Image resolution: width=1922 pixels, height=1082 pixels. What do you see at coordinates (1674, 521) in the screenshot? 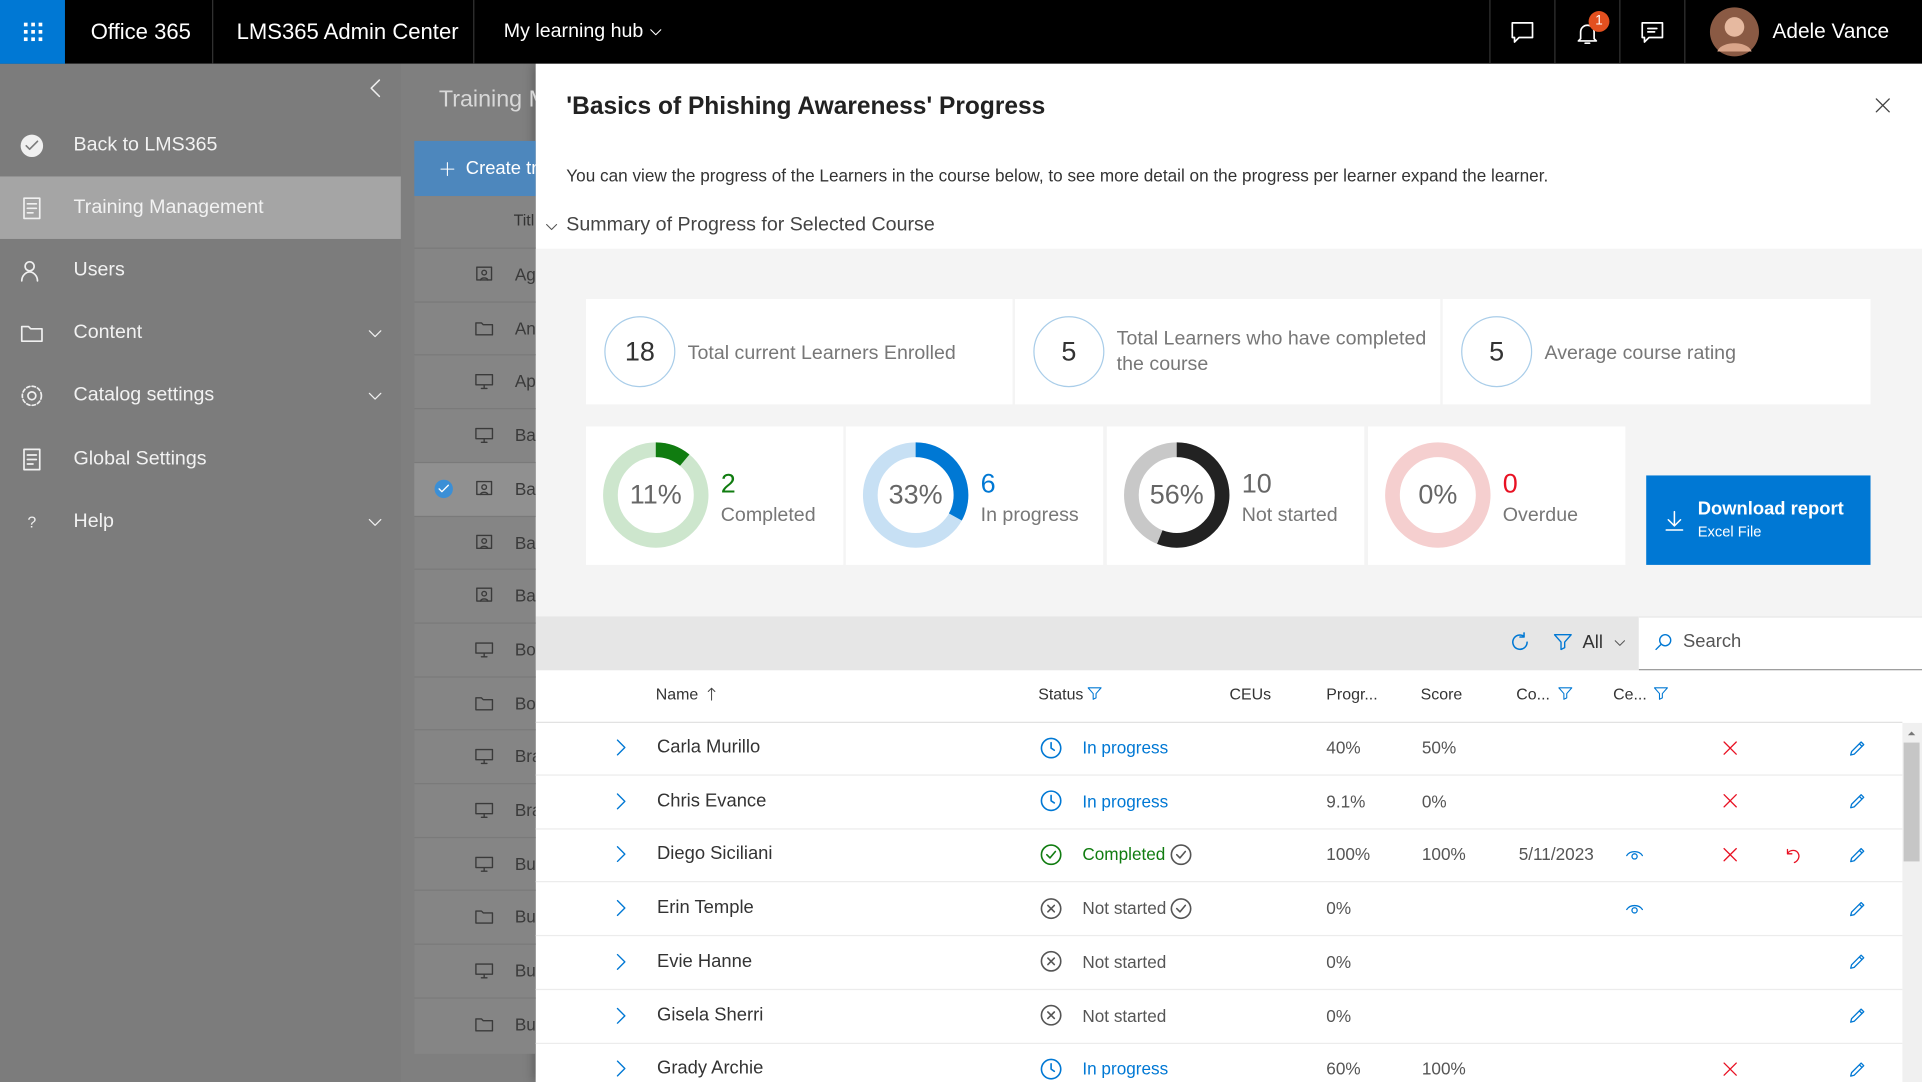
I see `download-icon` at bounding box center [1674, 521].